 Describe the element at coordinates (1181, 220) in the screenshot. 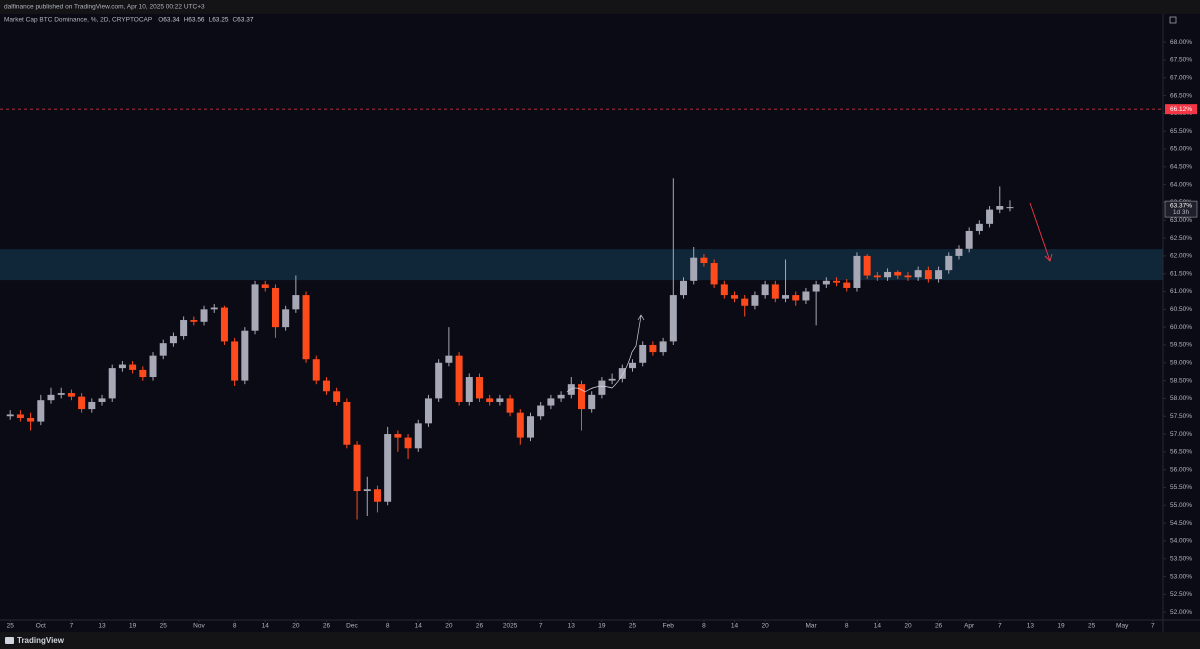

I see `y-tick-label: 63.00%` at that location.